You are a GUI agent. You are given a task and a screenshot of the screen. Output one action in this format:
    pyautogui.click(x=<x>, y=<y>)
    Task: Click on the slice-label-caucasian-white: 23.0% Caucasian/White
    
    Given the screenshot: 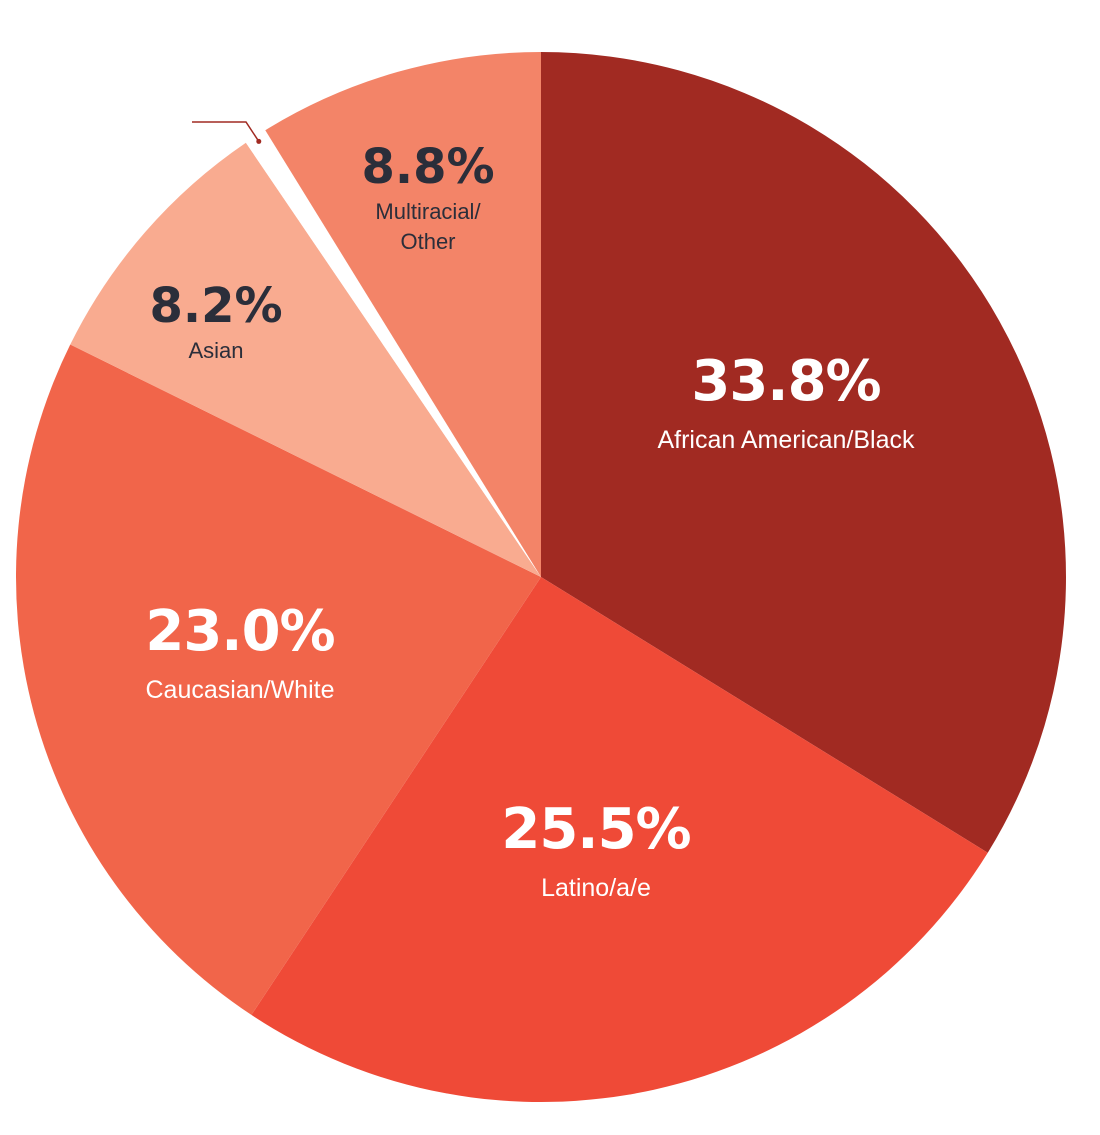 What is the action you would take?
    pyautogui.click(x=240, y=651)
    